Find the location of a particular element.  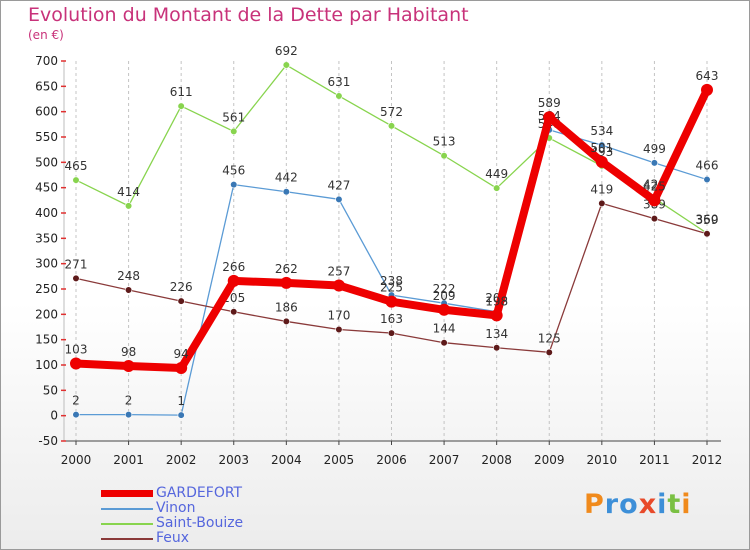

data-label-gardefort: 225 is located at coordinates (391, 288).